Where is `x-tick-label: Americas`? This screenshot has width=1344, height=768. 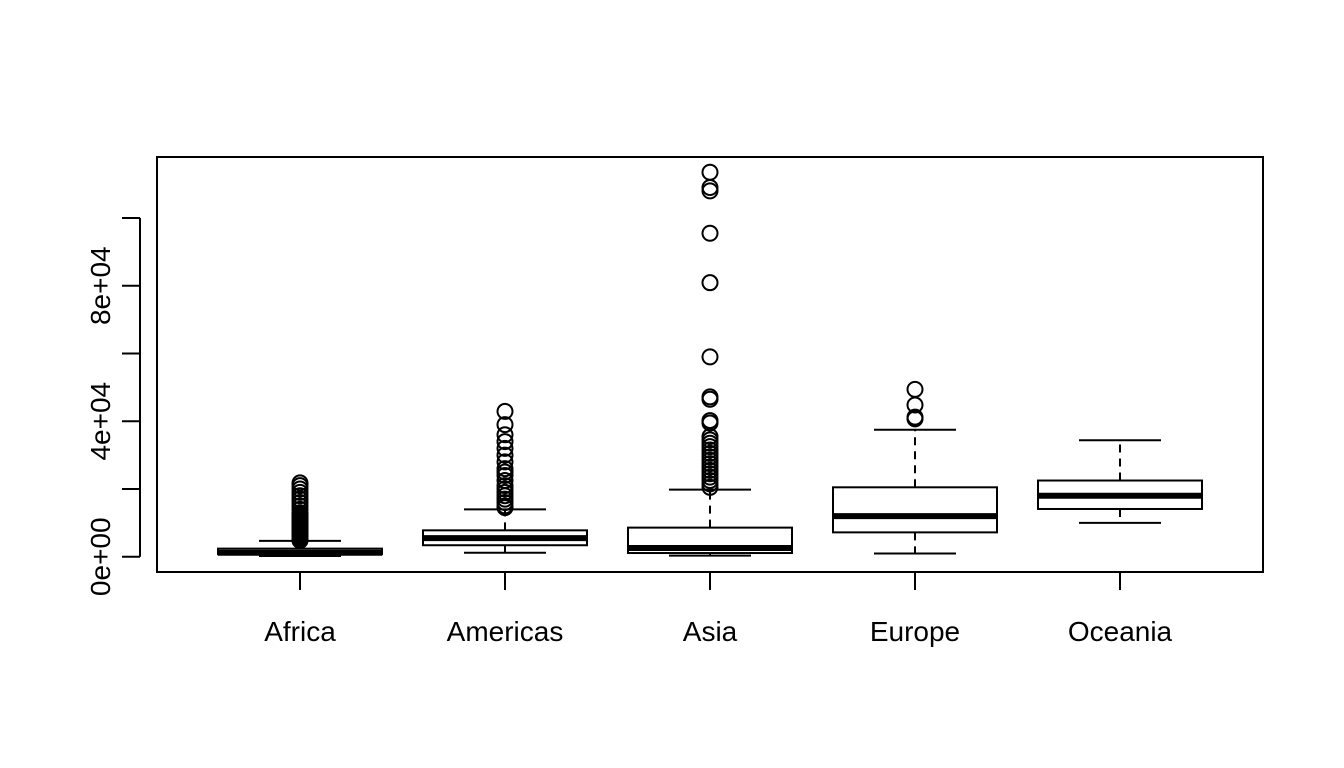
x-tick-label: Americas is located at coordinates (505, 631).